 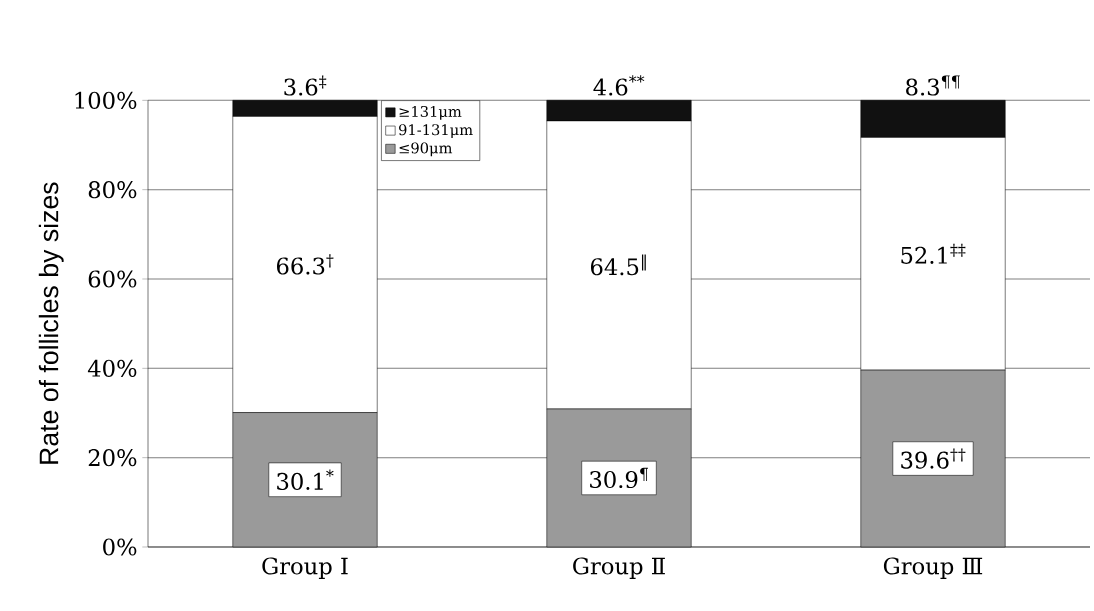 I want to click on data-label: 30.9$^{¶}$, so click(x=619, y=478).